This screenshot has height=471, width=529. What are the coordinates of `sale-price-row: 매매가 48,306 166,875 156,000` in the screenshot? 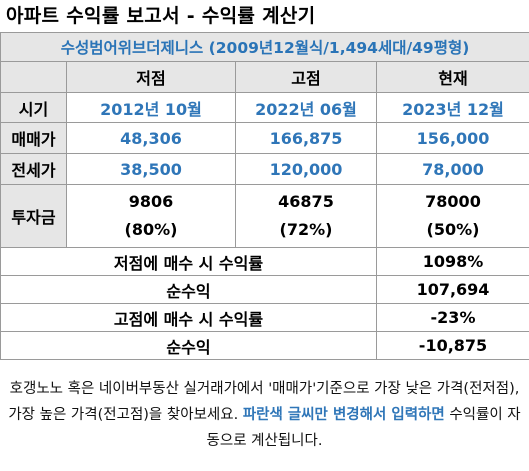 It's located at (264, 138).